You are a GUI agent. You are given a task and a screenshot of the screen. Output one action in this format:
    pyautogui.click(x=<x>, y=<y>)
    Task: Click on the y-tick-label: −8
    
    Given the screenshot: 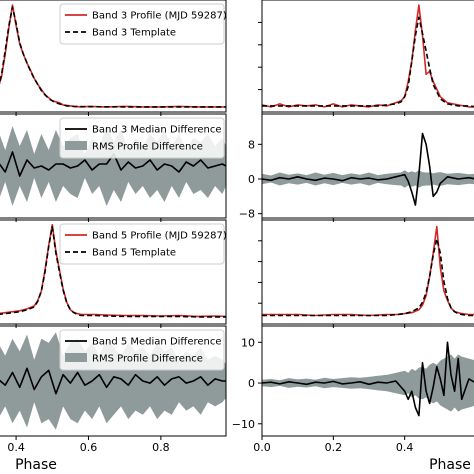 What is the action you would take?
    pyautogui.click(x=247, y=214)
    